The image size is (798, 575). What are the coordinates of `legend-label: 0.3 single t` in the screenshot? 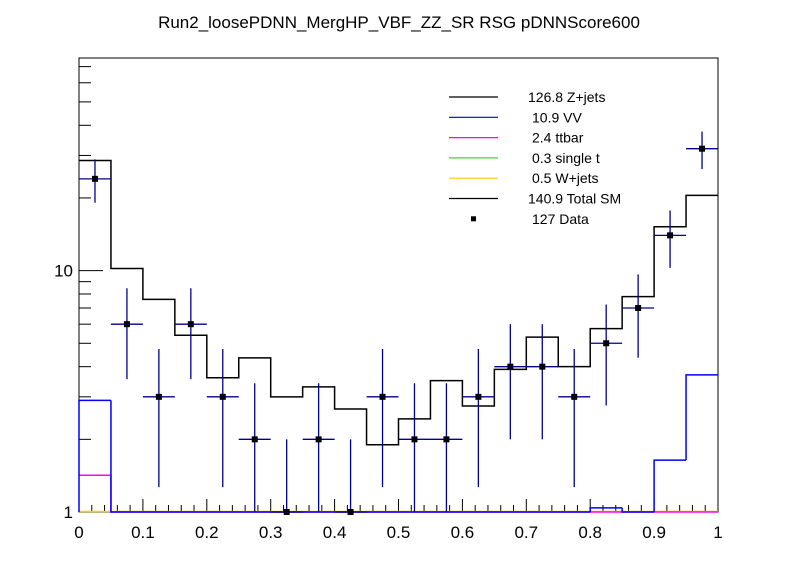 It's located at (566, 158).